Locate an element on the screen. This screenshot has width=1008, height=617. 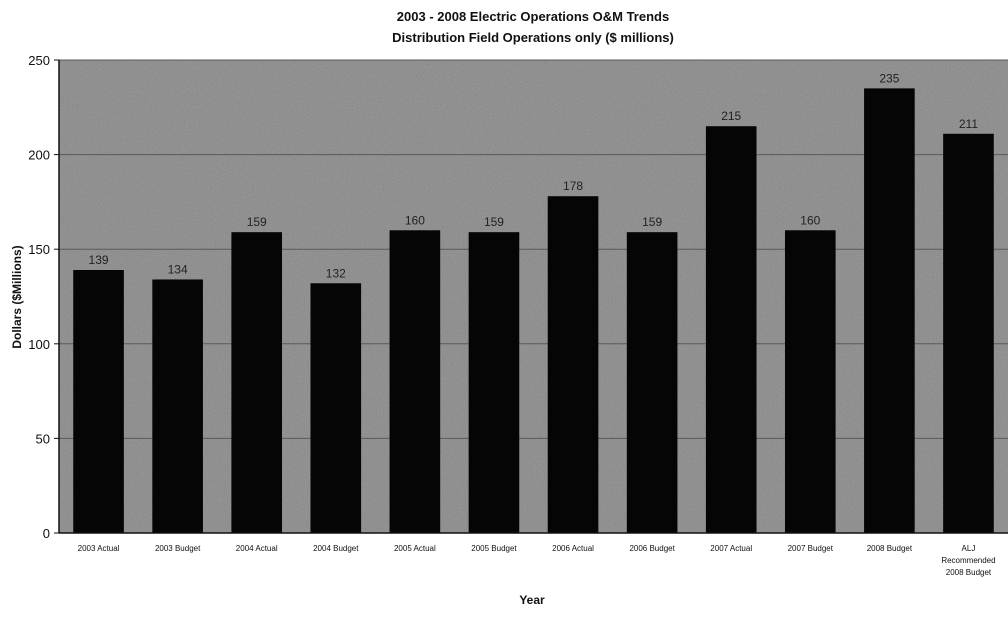
x-tick-label: 2006 Actual is located at coordinates (573, 548).